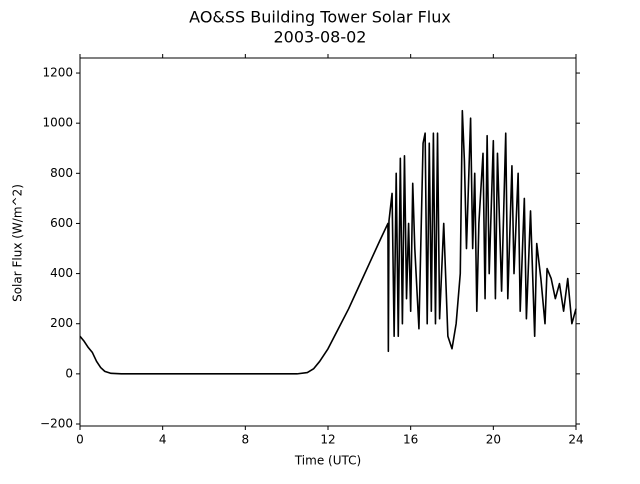  What do you see at coordinates (61, 173) in the screenshot?
I see `y-tick-label: 800` at bounding box center [61, 173].